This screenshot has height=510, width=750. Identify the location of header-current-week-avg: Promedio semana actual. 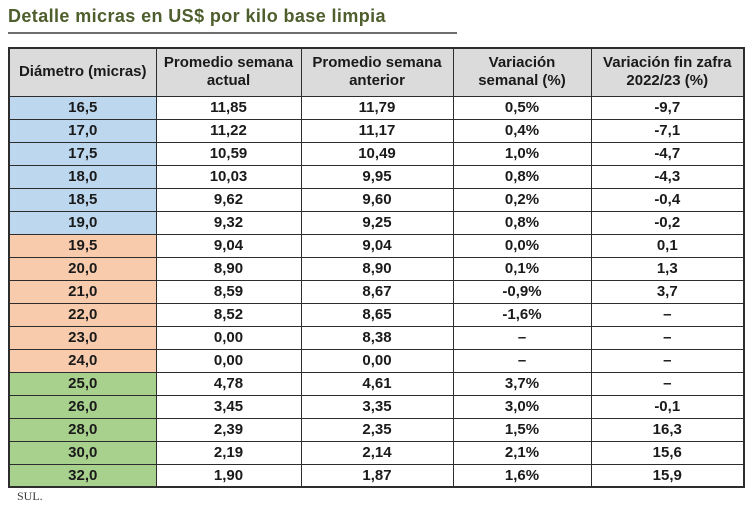
(228, 72).